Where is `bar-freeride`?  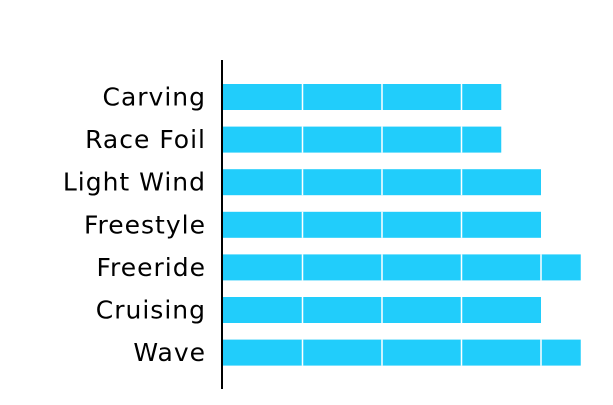 bar-freeride is located at coordinates (402, 267).